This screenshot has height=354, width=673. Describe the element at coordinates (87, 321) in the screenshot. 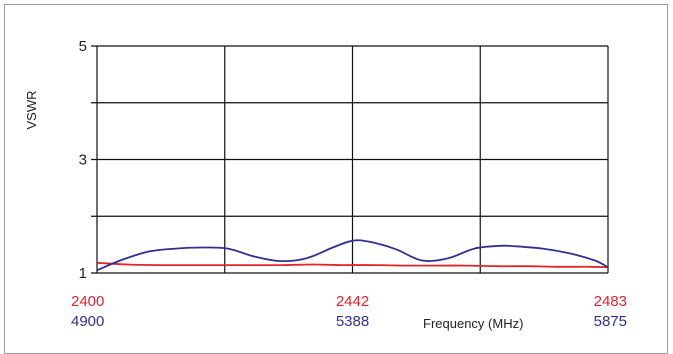

I see `x-tick-label: 4900` at that location.